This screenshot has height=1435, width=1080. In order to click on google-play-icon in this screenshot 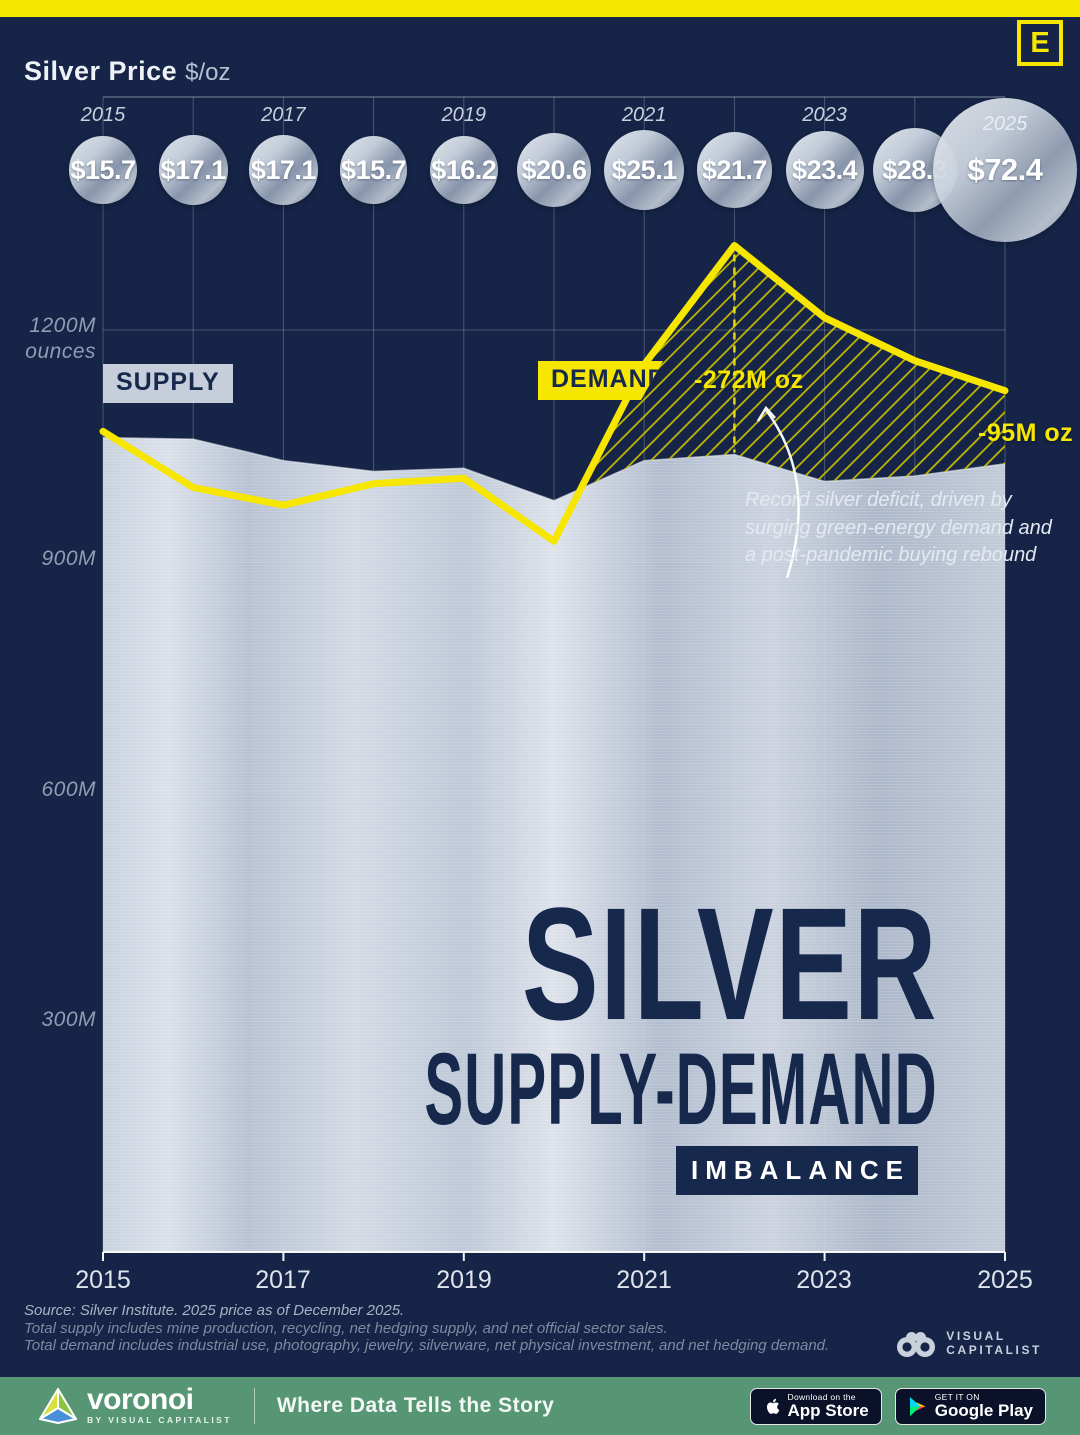, I will do `click(917, 1406)`.